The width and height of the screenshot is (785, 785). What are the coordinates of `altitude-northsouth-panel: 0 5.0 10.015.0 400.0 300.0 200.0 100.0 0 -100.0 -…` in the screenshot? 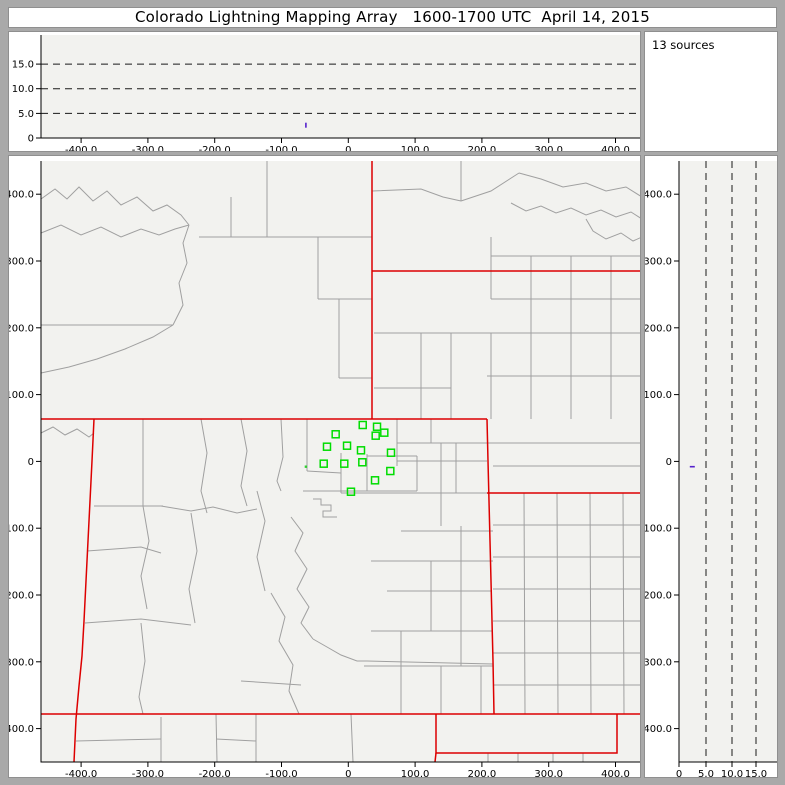 It's located at (711, 466).